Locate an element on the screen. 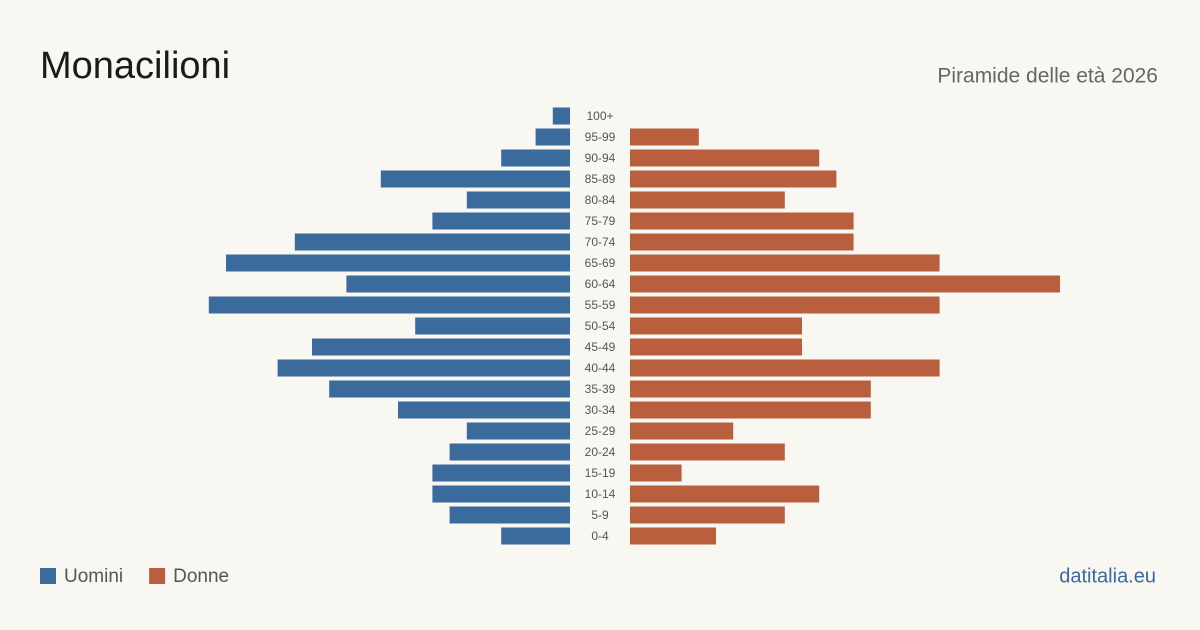 Image resolution: width=1200 pixels, height=630 pixels. age-label: 25-29 is located at coordinates (600, 431).